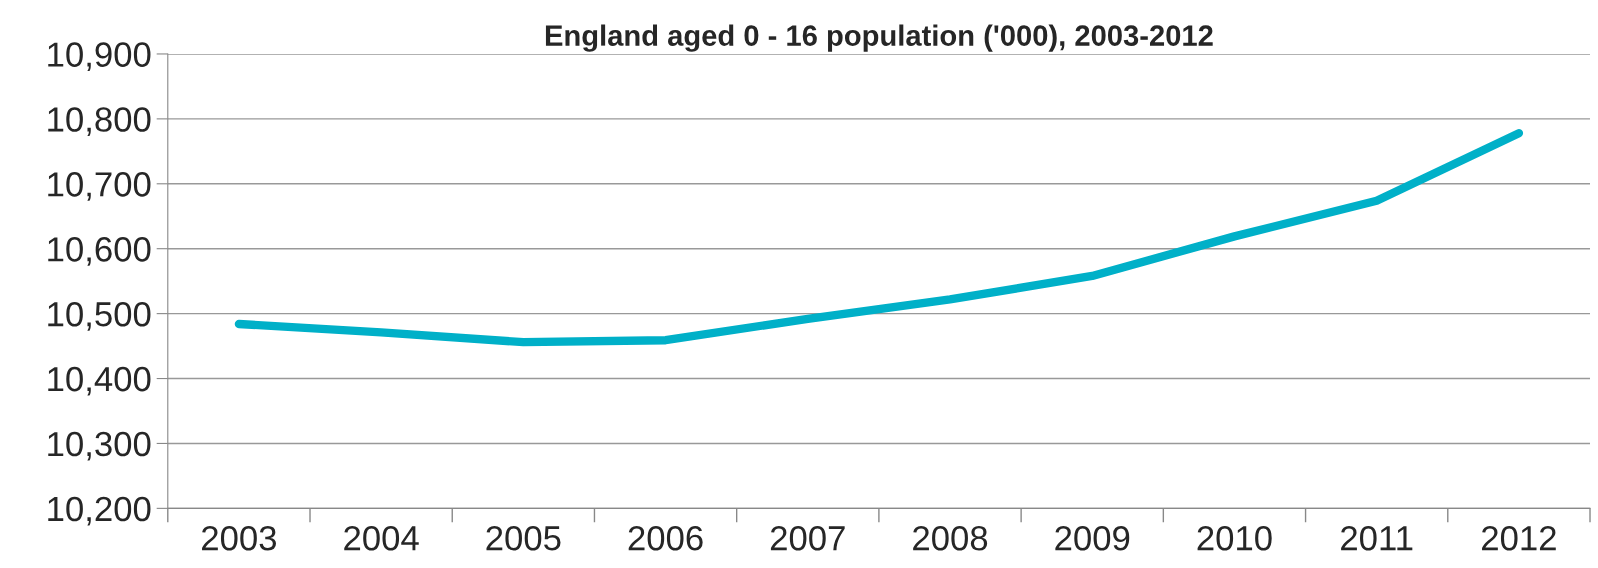 The image size is (1598, 568). I want to click on y-tick-label: 10,200, so click(99, 511).